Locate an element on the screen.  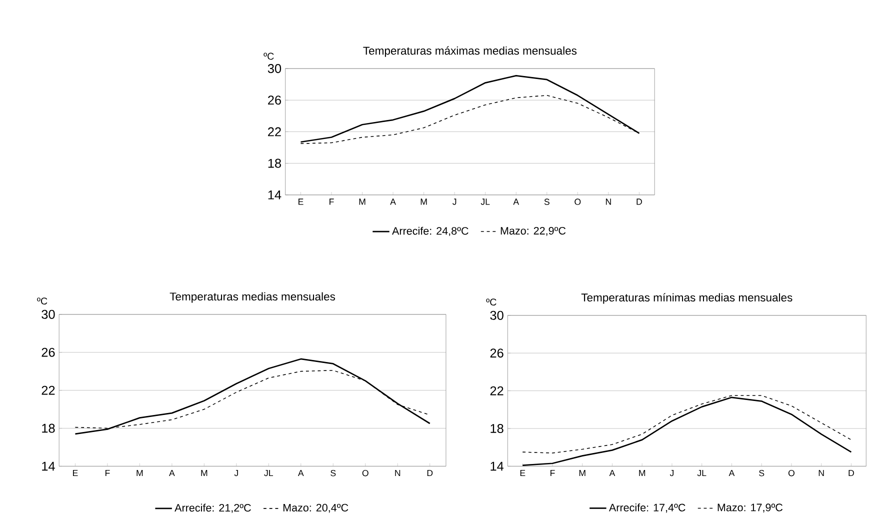
legend-label: Mazo: 17,9ºC is located at coordinates (750, 508).